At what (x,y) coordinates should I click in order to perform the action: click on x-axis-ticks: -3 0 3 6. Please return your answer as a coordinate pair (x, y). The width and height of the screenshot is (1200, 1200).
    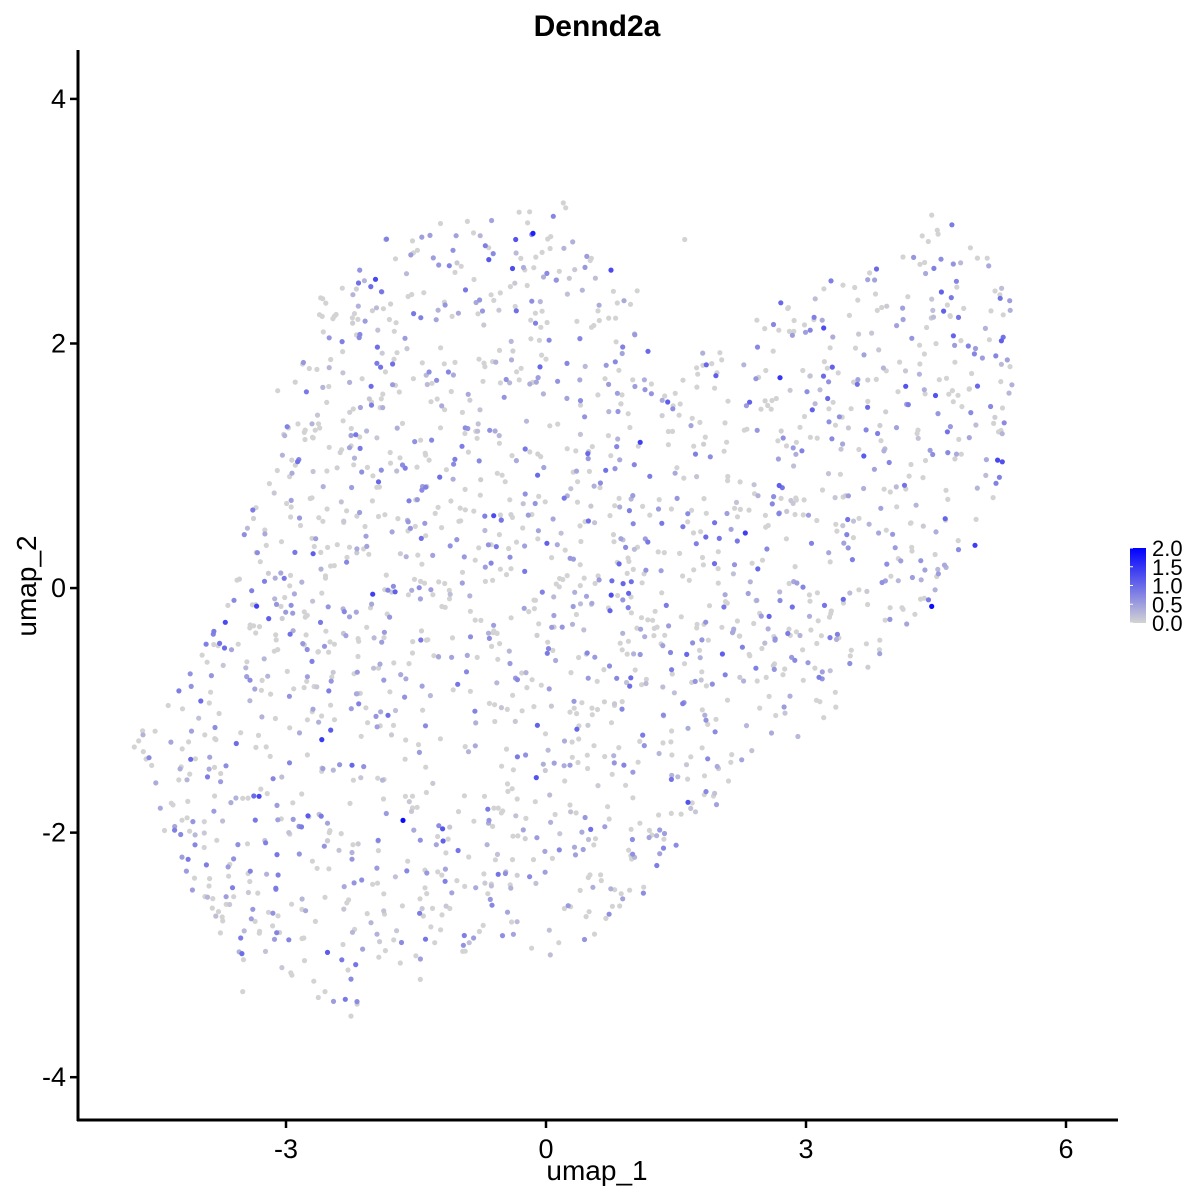
    Looking at the image, I should click on (674, 1142).